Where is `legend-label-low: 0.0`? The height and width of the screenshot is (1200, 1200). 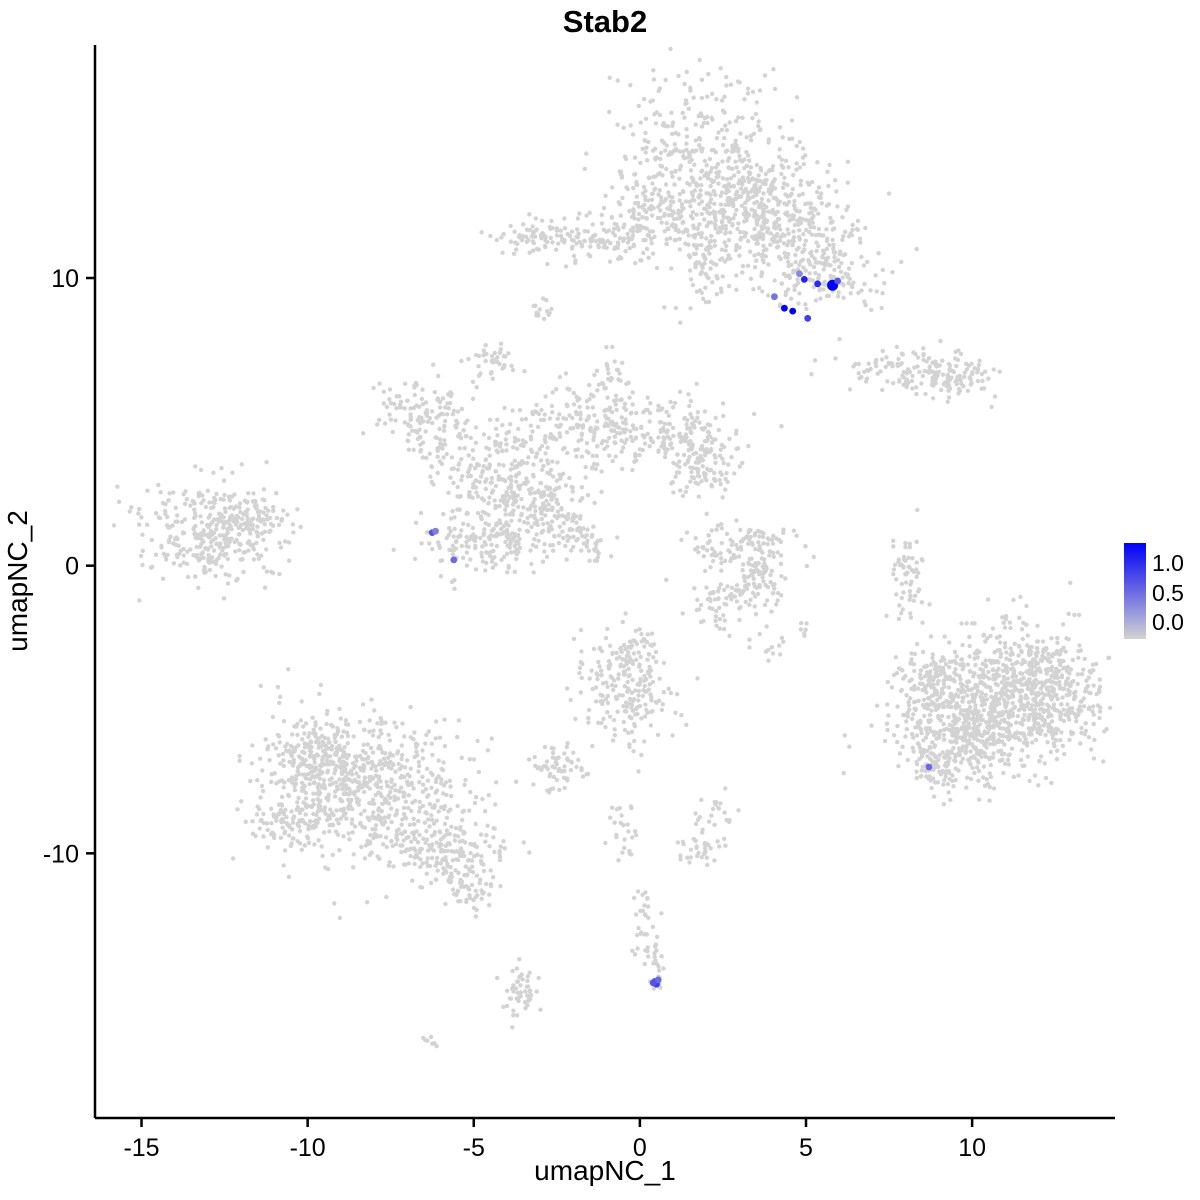
legend-label-low: 0.0 is located at coordinates (1168, 622).